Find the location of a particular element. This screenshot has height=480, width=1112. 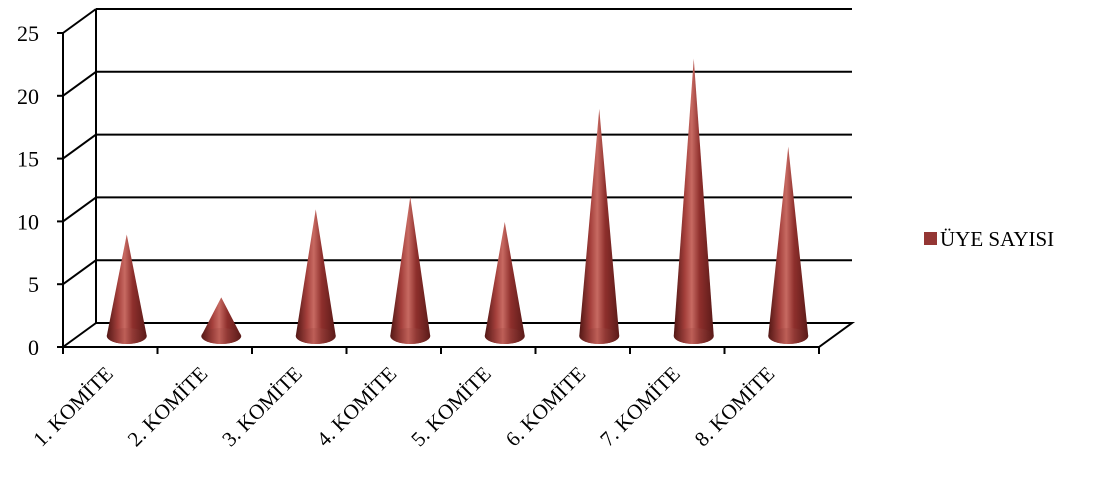

category-label-2: 2. KOMİTE is located at coordinates (168, 407).